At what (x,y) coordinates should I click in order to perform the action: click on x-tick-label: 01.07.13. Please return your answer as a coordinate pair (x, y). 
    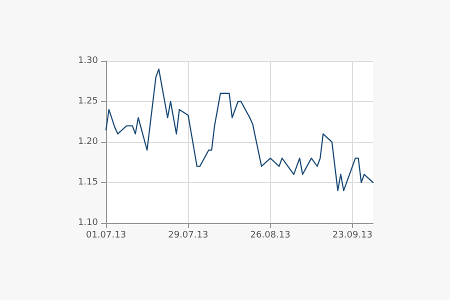
    Looking at the image, I should click on (106, 235).